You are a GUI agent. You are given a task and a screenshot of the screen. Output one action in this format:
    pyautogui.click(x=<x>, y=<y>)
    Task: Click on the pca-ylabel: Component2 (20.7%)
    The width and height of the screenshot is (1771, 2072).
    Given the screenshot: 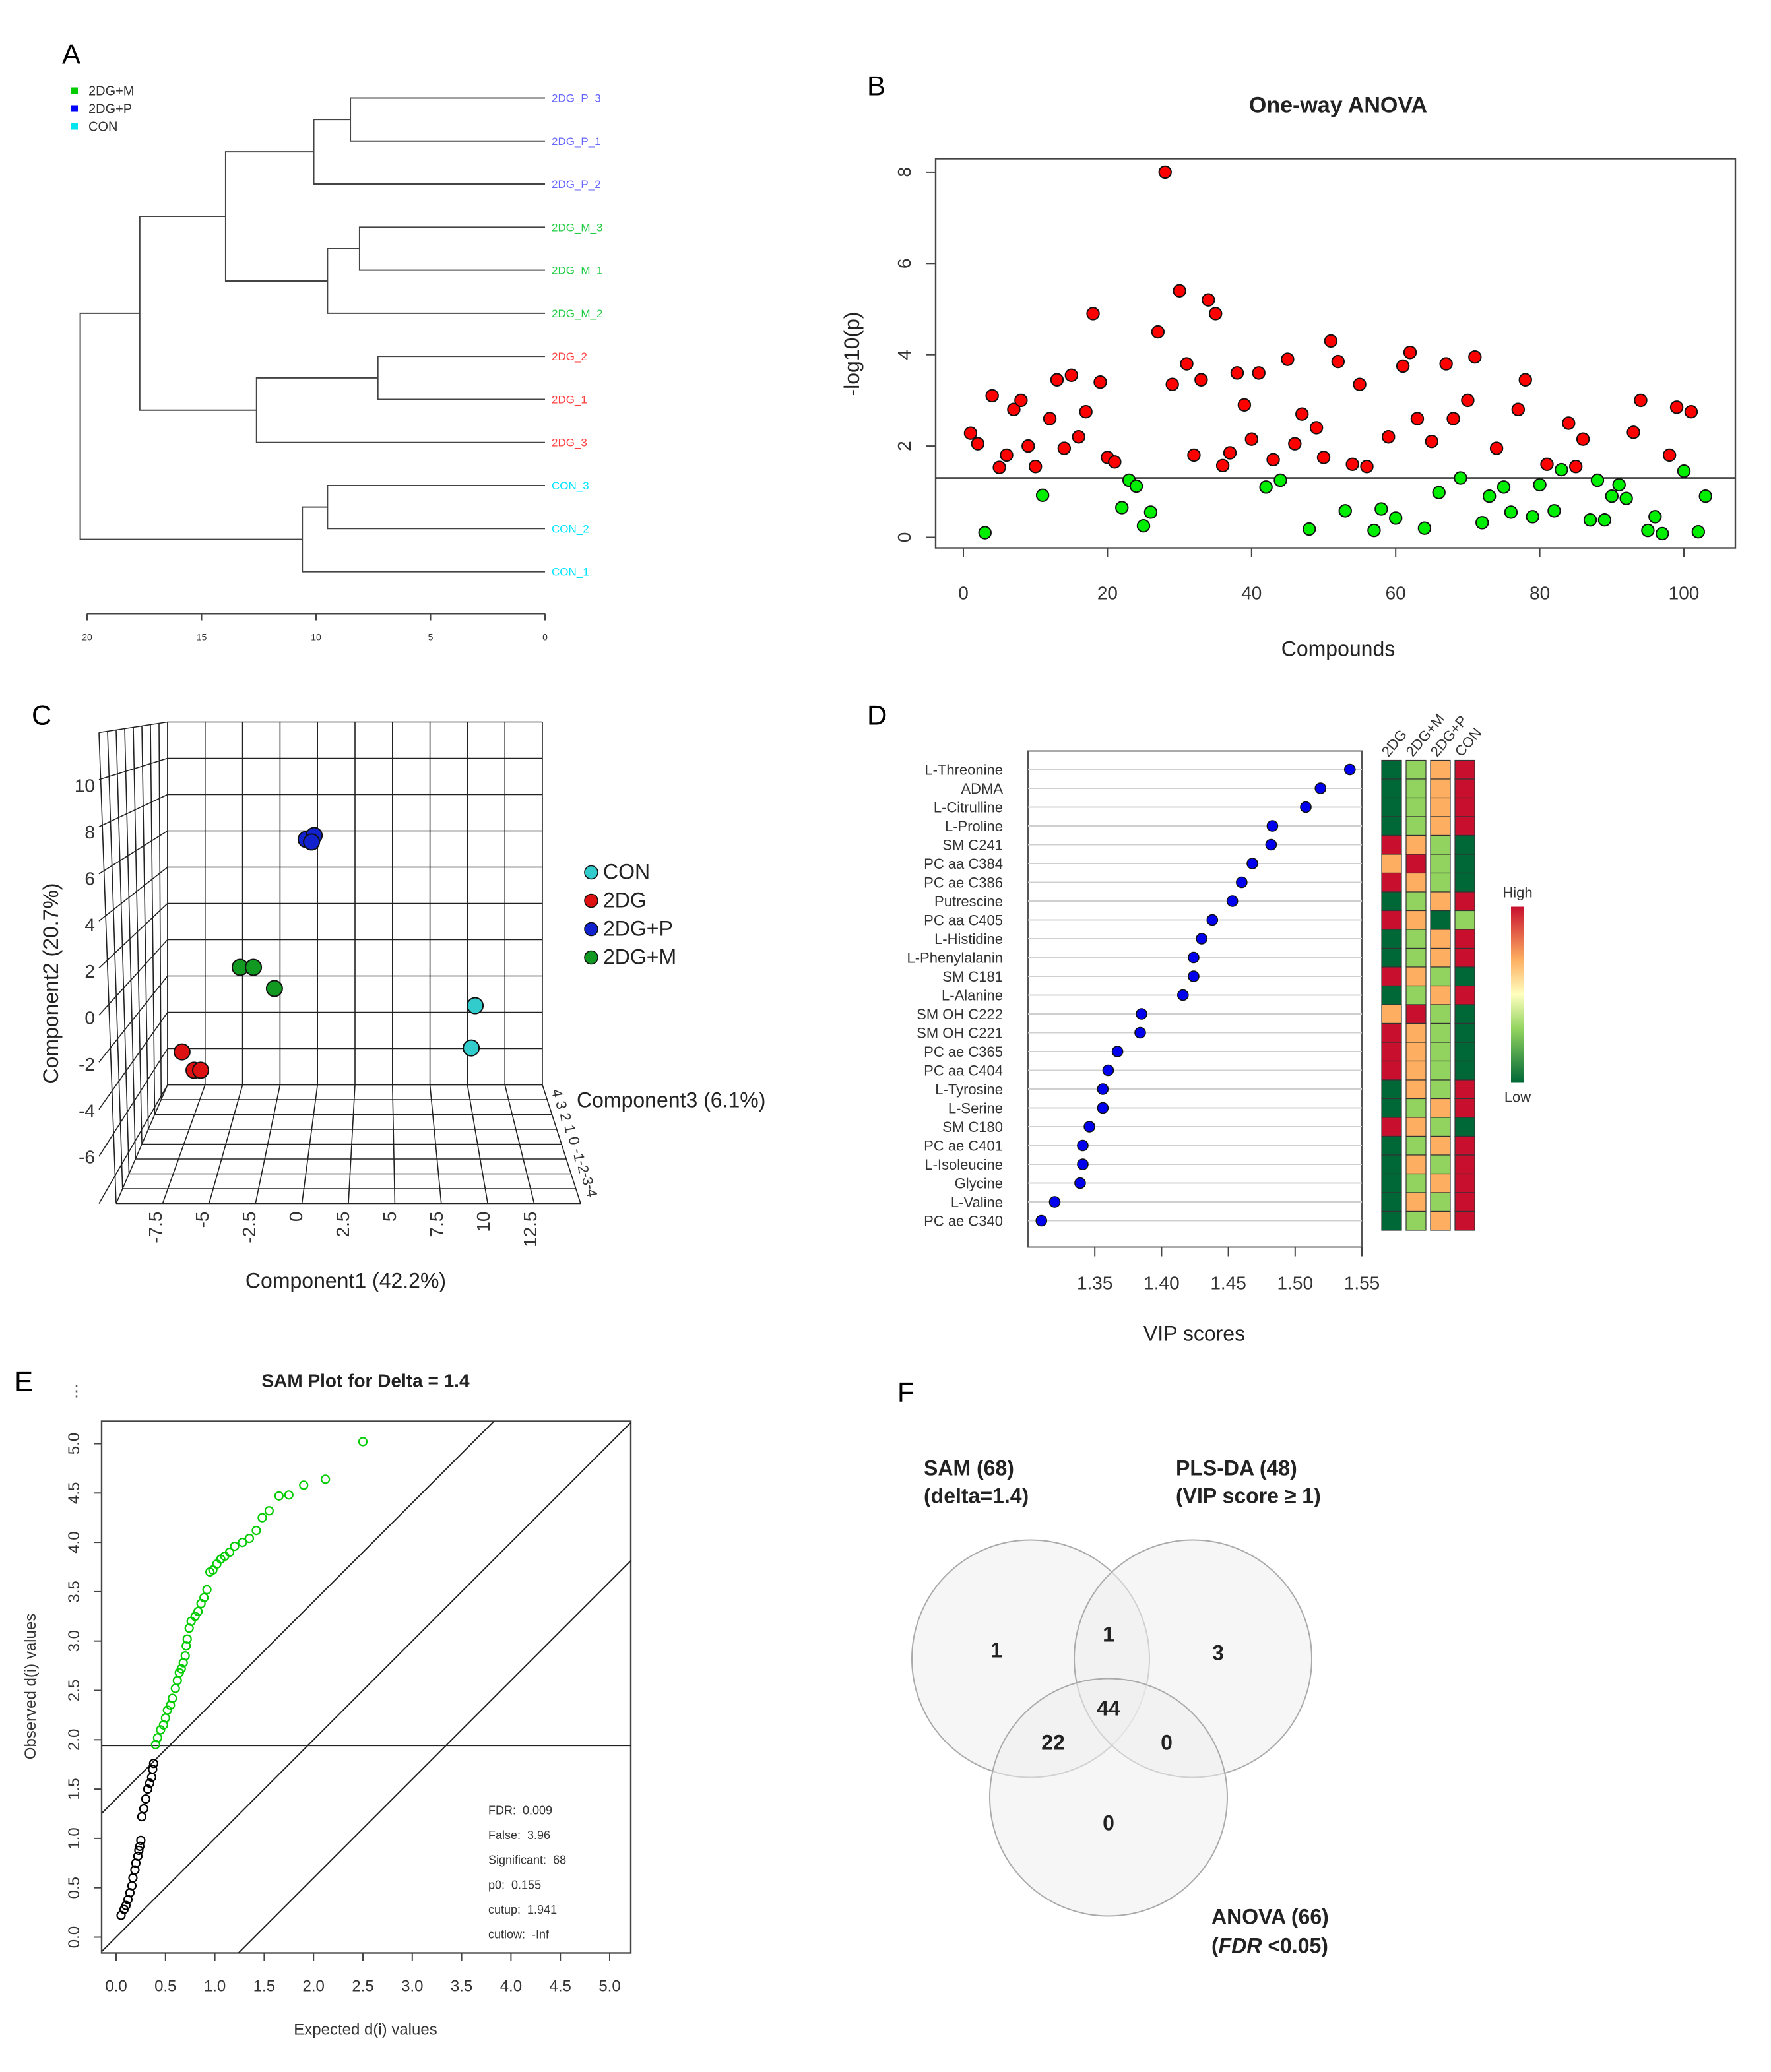 What is the action you would take?
    pyautogui.click(x=51, y=983)
    